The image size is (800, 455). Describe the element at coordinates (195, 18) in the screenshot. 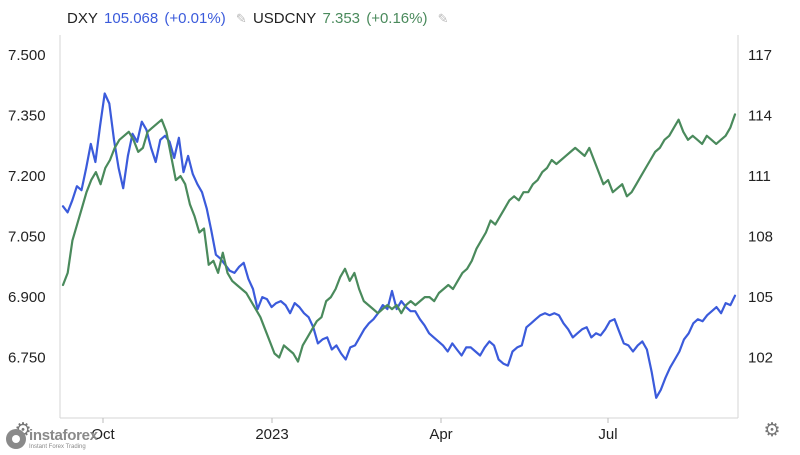

I see `legend-dxy-change: (+0.01%)` at that location.